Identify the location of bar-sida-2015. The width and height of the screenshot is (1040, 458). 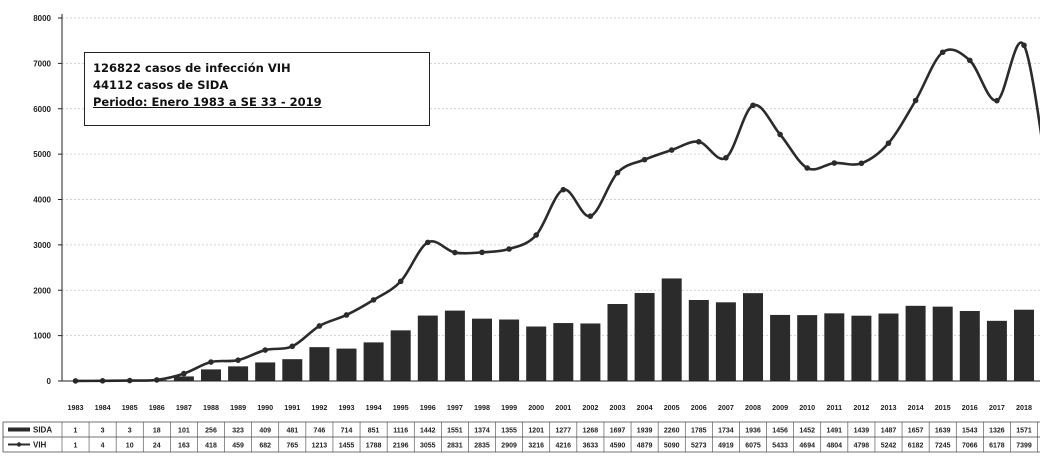
(943, 344).